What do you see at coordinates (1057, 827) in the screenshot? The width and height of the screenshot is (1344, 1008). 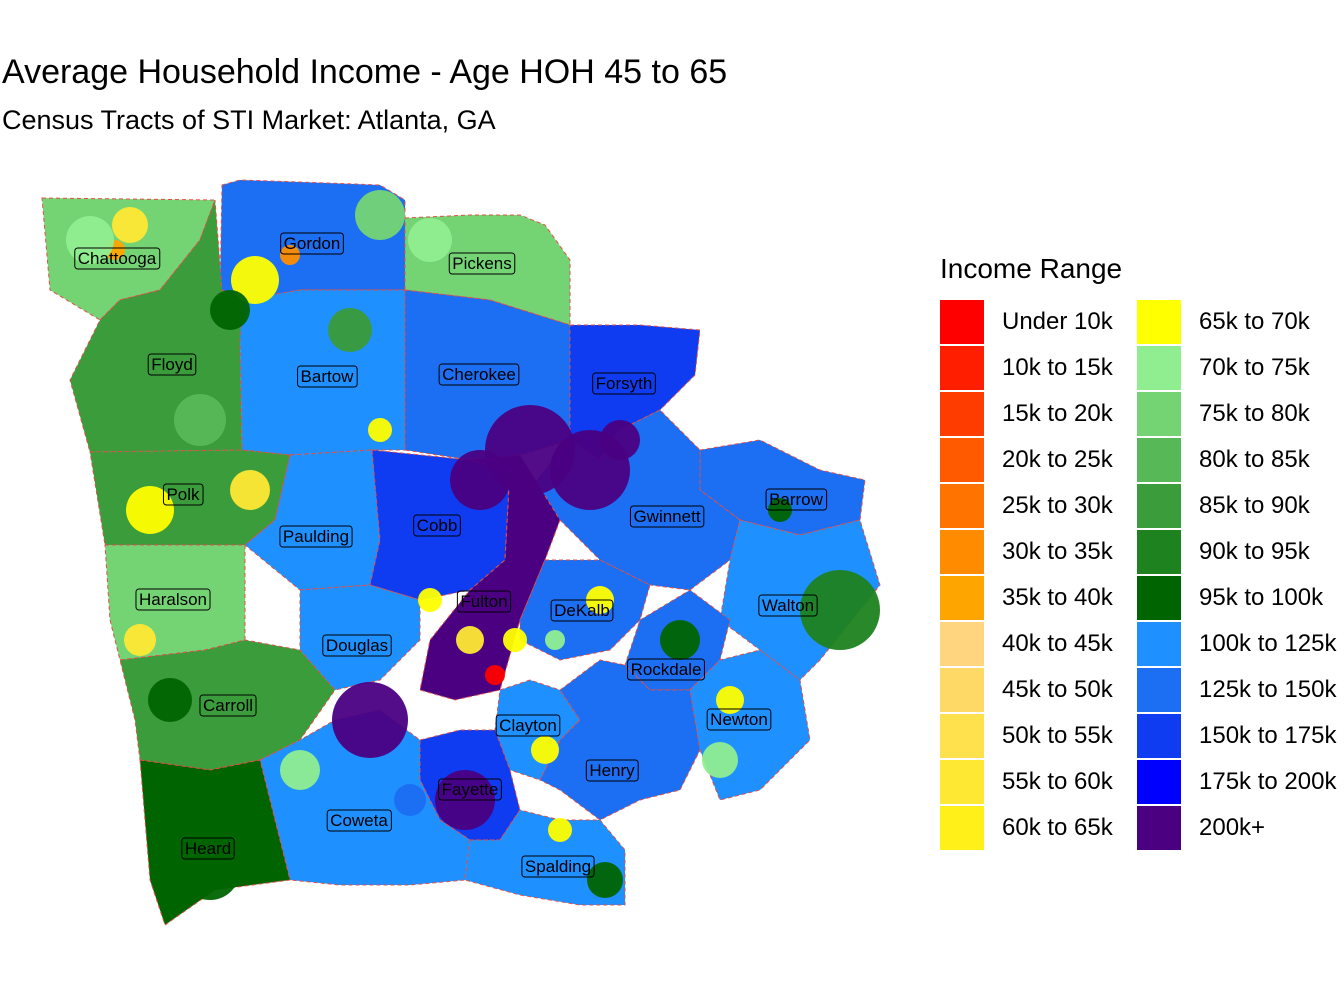 I see `legend-label: 60k to 65k` at bounding box center [1057, 827].